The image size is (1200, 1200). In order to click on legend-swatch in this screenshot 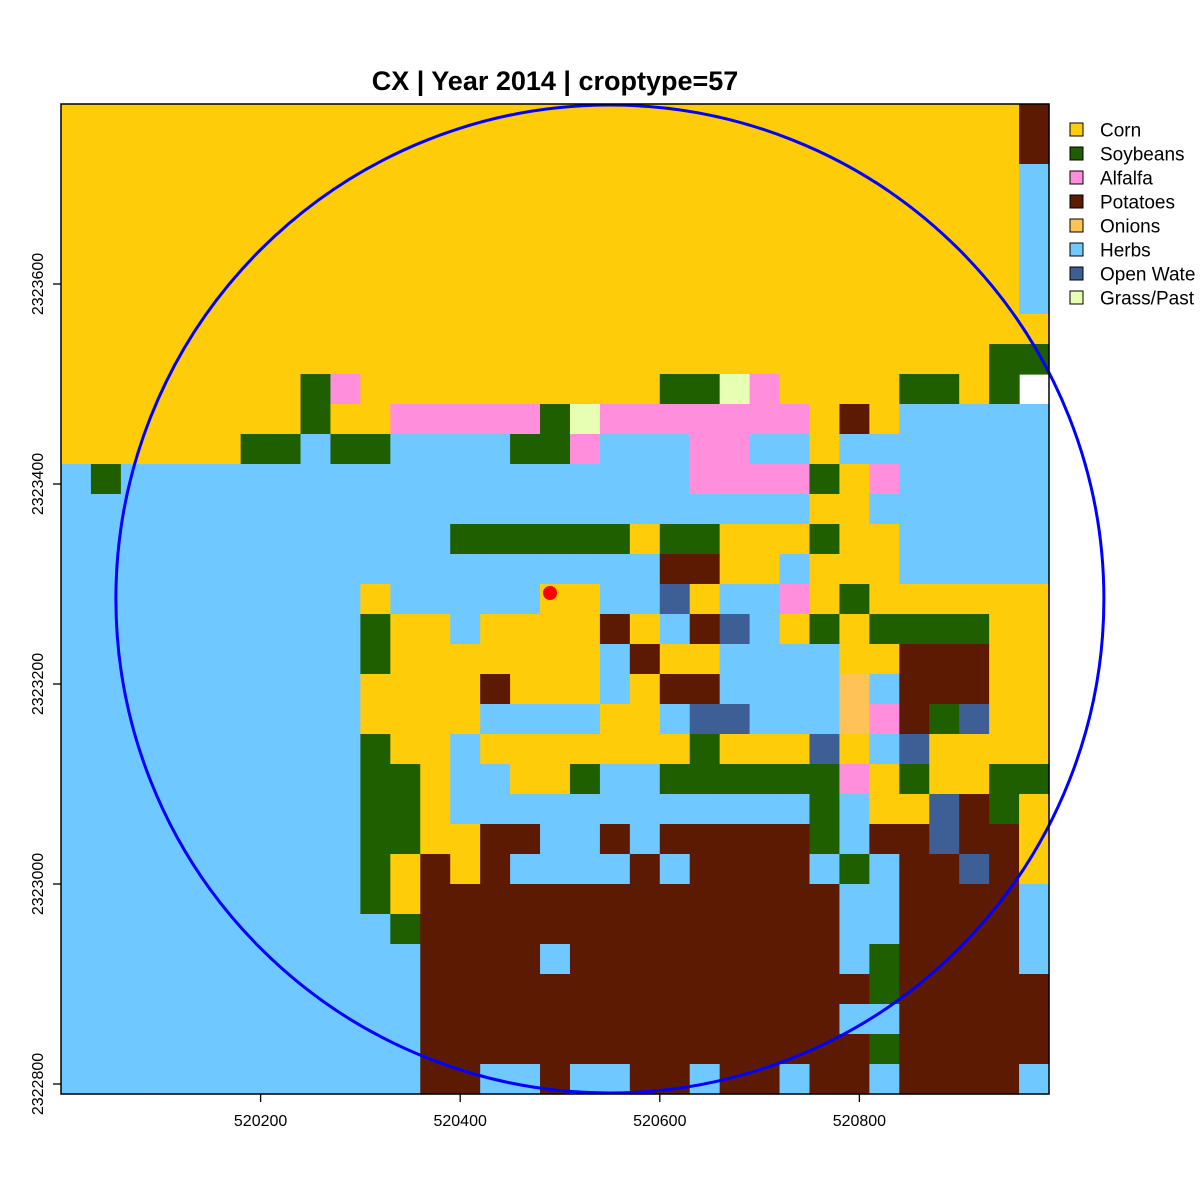, I will do `click(1076, 297)`.